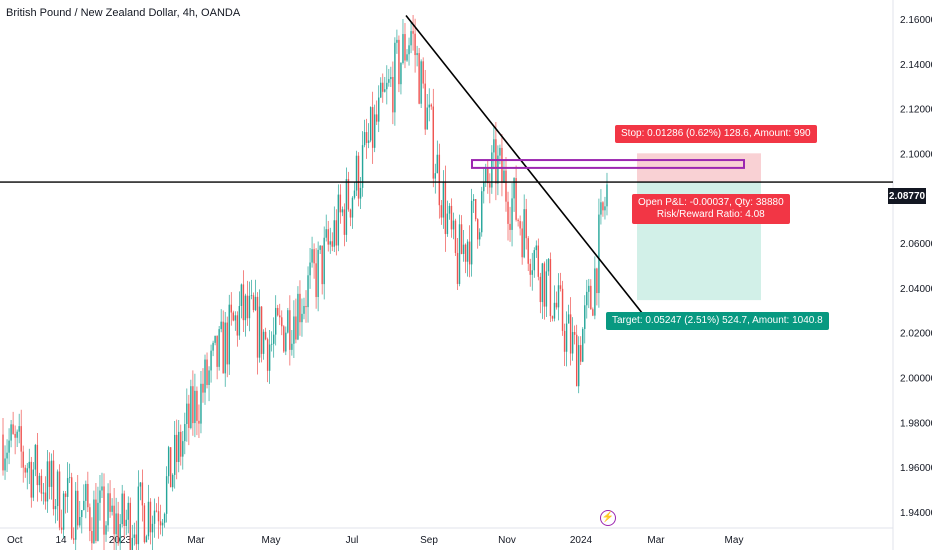 The height and width of the screenshot is (550, 932). Describe the element at coordinates (15, 540) in the screenshot. I see `x-tick-label: Oct` at that location.